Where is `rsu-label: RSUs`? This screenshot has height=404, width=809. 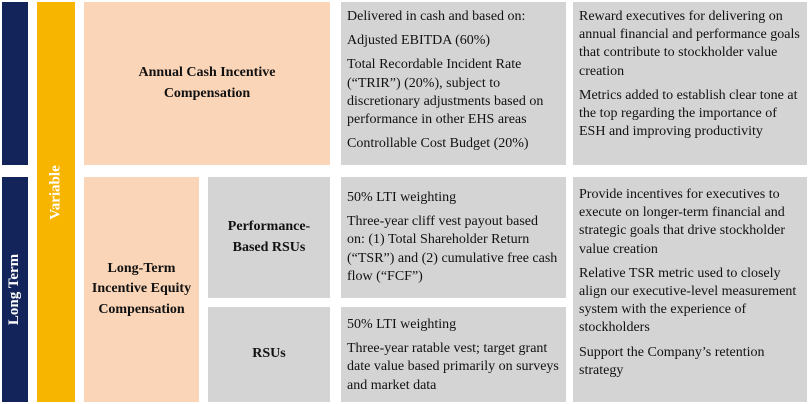 rsu-label: RSUs is located at coordinates (269, 354).